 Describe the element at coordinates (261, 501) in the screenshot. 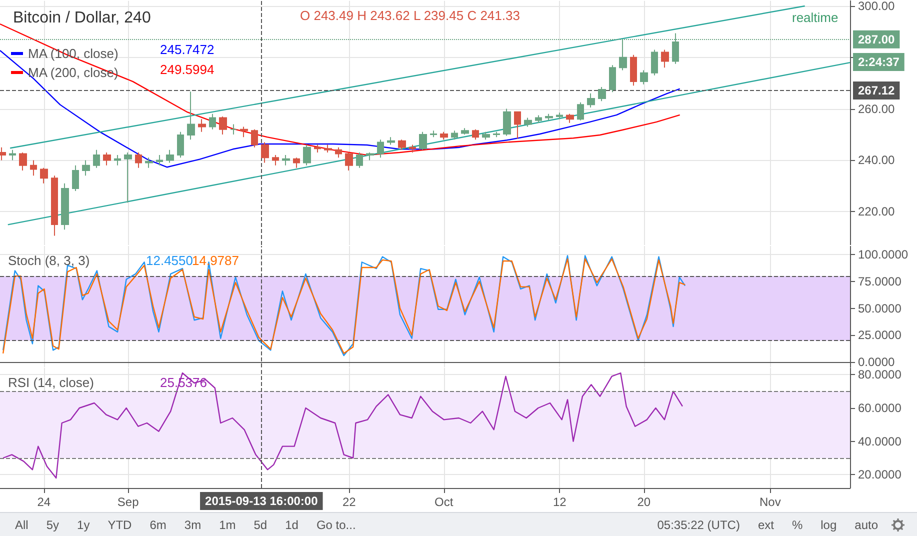

I see `ref-line-label: 2015-09-13 16:00:00` at that location.